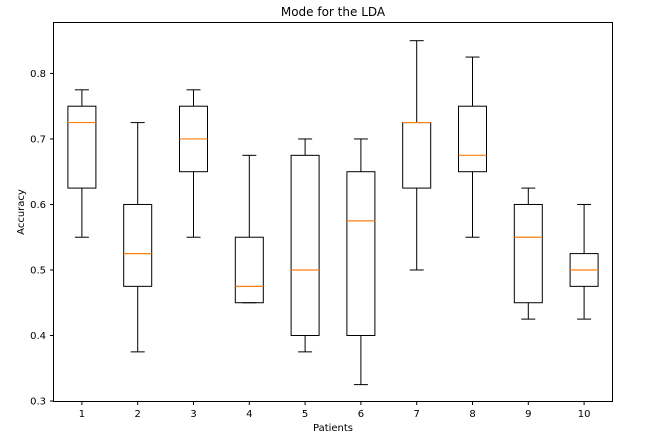 This screenshot has width=646, height=437. Describe the element at coordinates (417, 414) in the screenshot. I see `x-tick-label: 7` at that location.